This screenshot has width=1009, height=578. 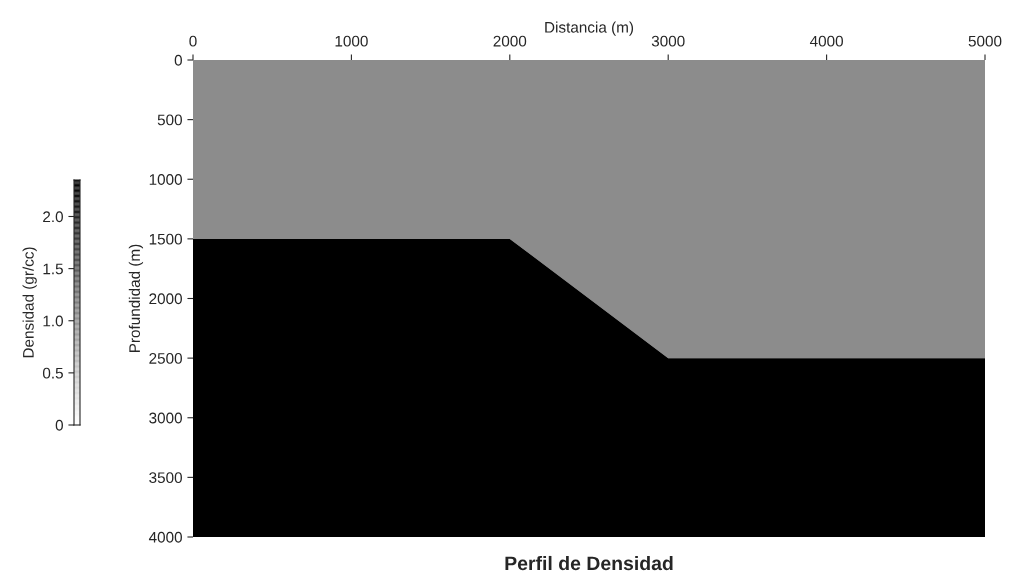 I want to click on x-tick-label: 5000, so click(x=985, y=41).